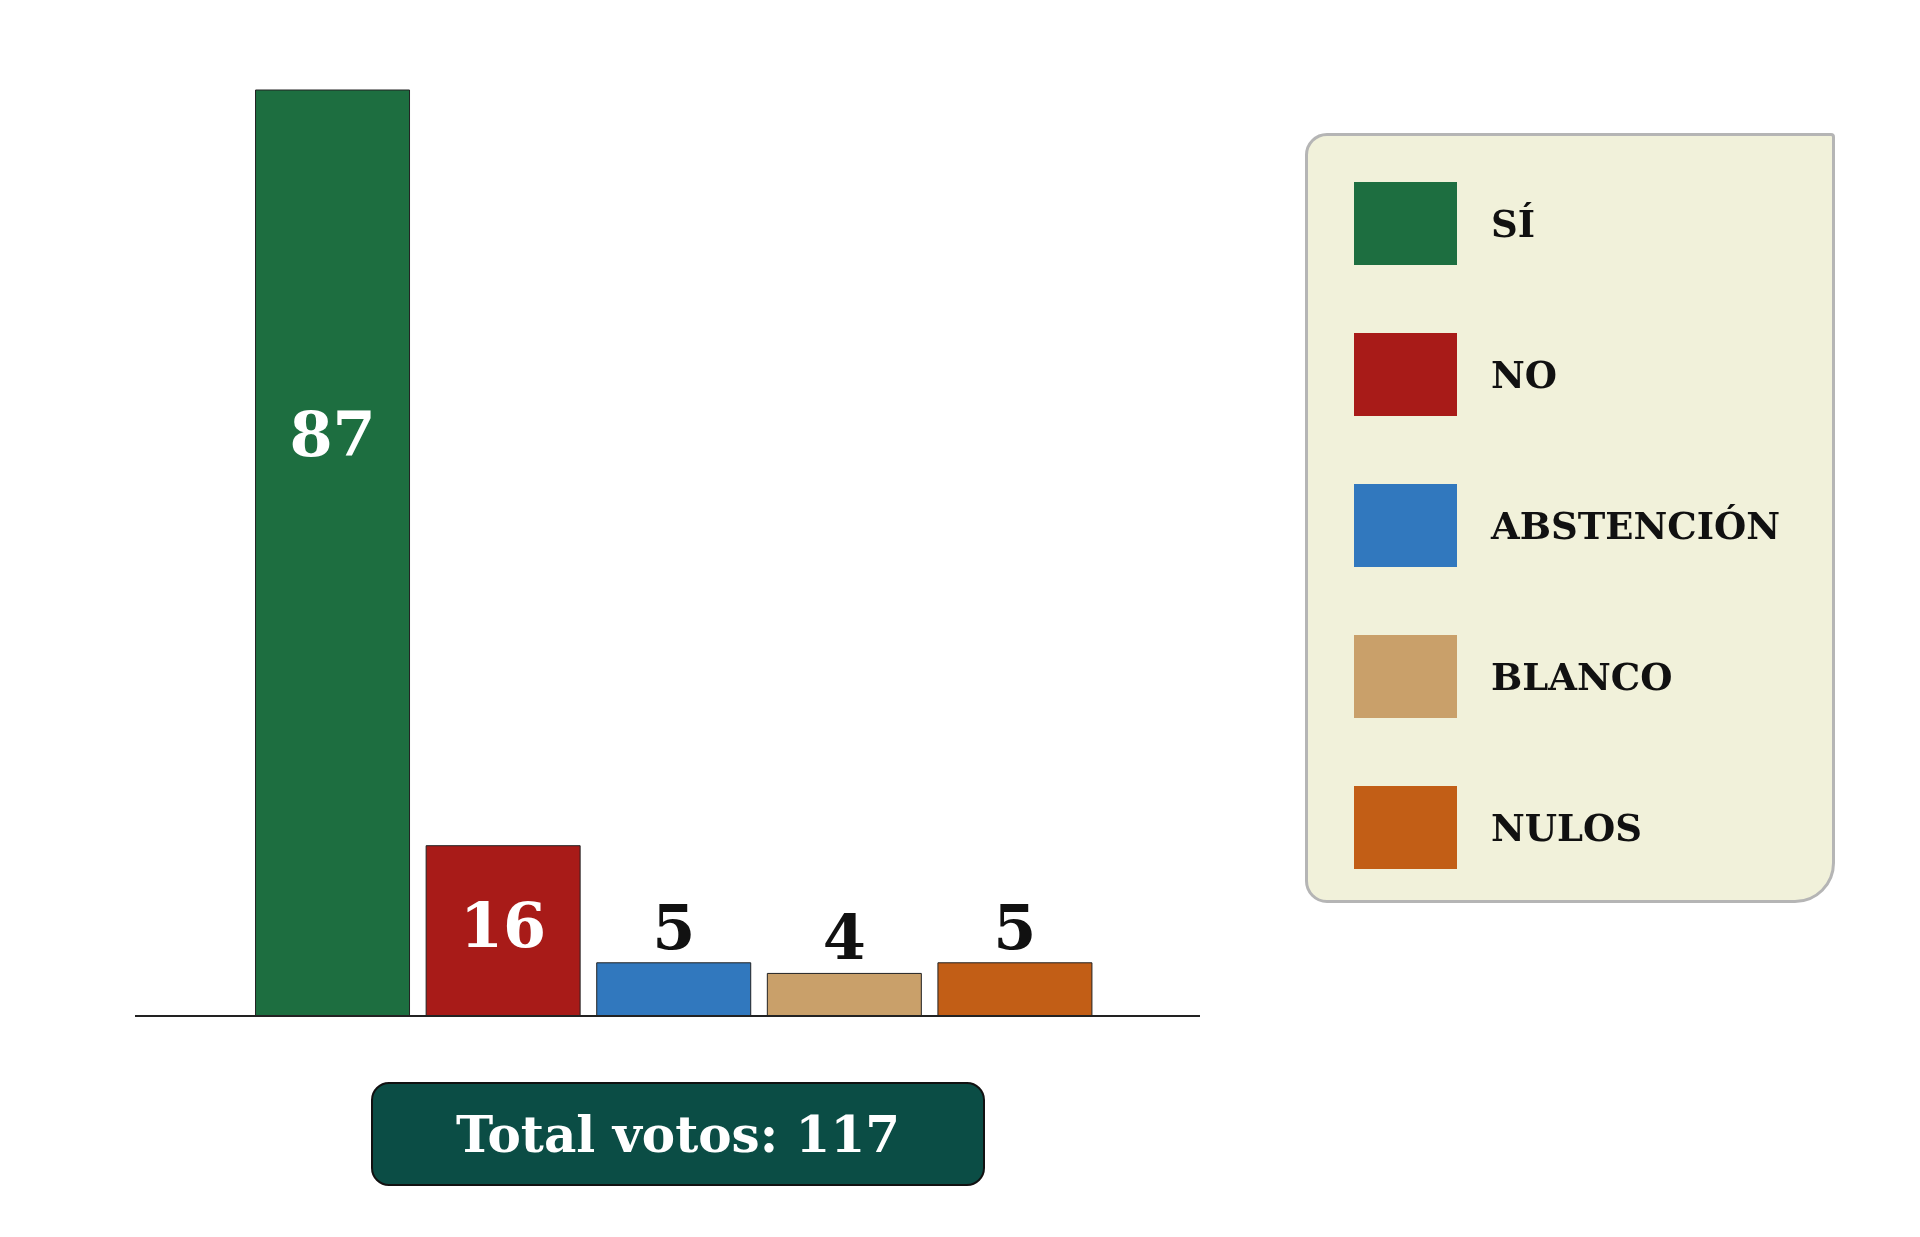  What do you see at coordinates (1636, 525) in the screenshot?
I see `legend-label: ABSTENCIÓN` at bounding box center [1636, 525].